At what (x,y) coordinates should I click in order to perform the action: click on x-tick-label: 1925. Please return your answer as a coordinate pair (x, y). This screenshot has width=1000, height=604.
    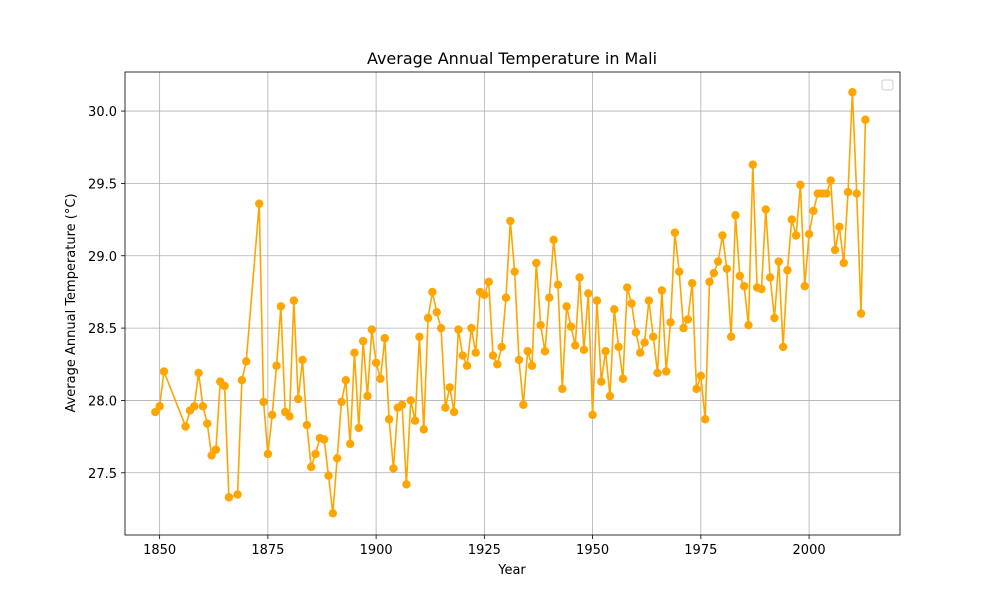
    Looking at the image, I should click on (484, 550).